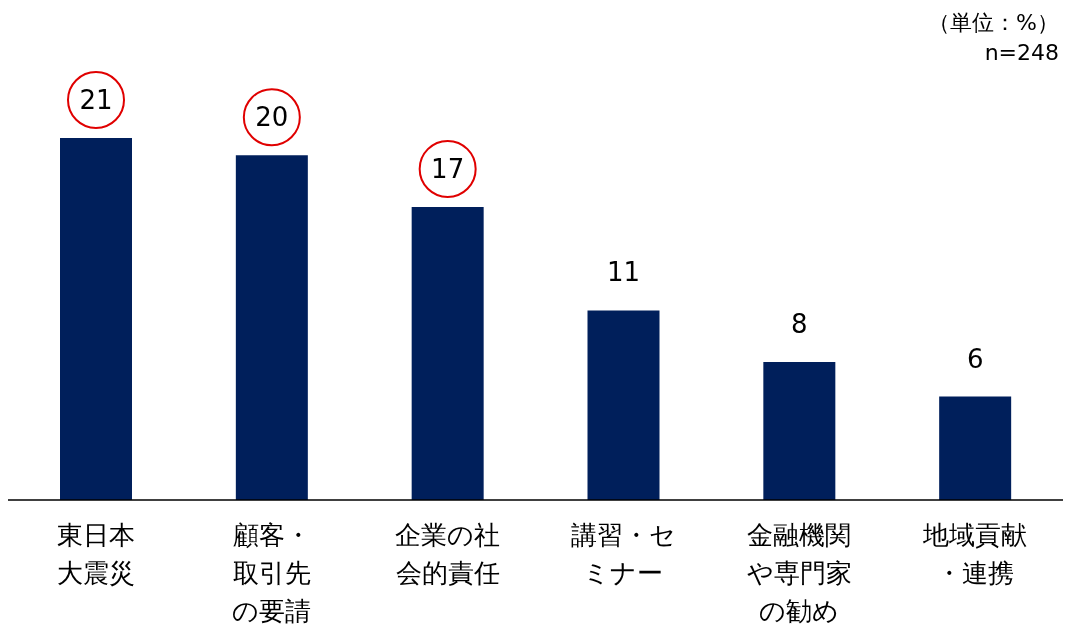  I want to click on text: n=248, so click(1021, 53).